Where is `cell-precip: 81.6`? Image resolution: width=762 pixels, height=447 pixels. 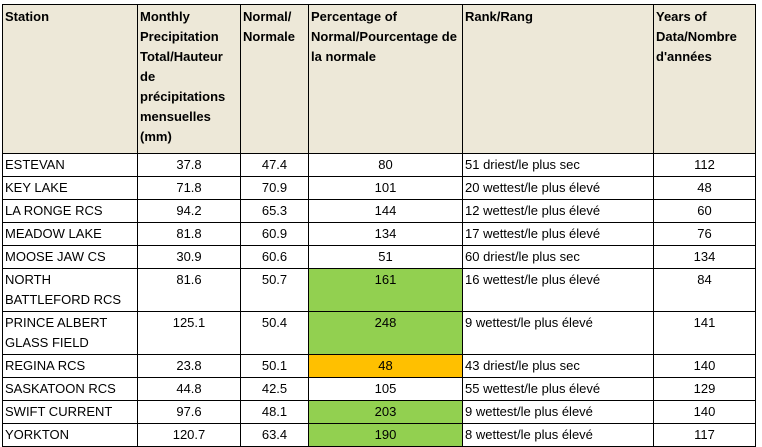
cell-precip: 81.6 is located at coordinates (189, 290).